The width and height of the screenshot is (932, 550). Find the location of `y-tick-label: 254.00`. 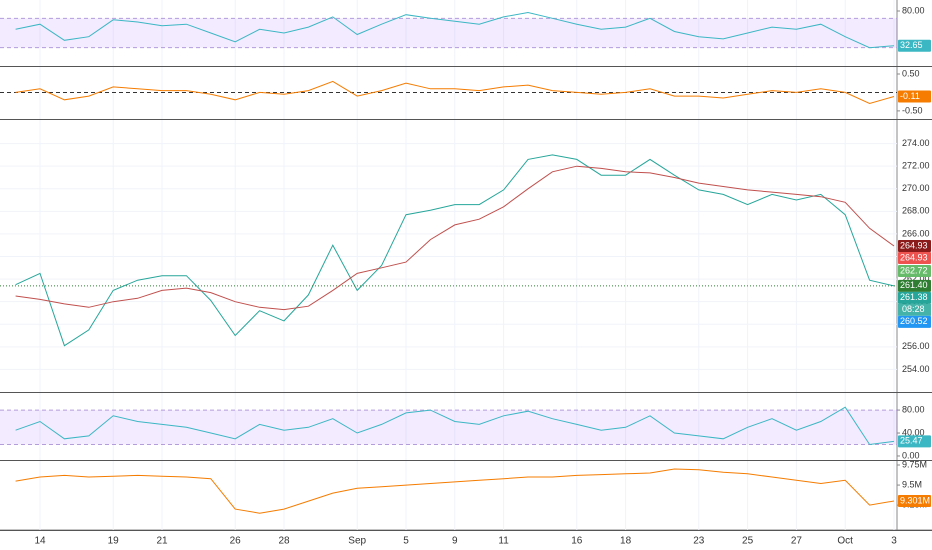

y-tick-label: 254.00 is located at coordinates (916, 369).